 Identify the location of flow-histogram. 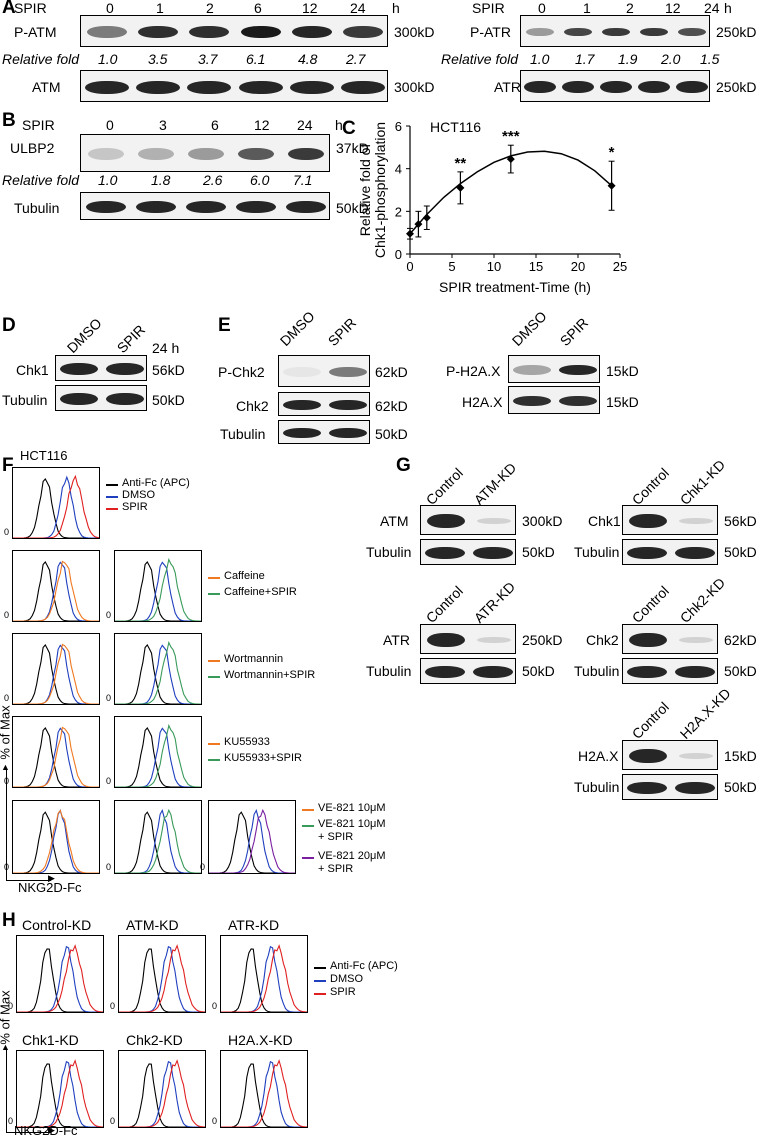
(56, 586).